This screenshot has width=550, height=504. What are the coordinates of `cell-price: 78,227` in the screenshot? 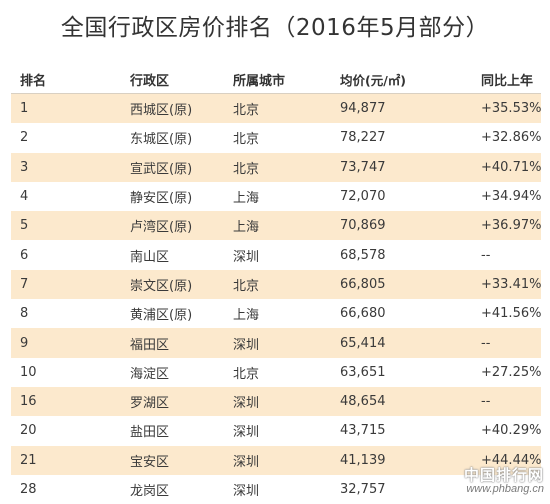 It's located at (363, 138).